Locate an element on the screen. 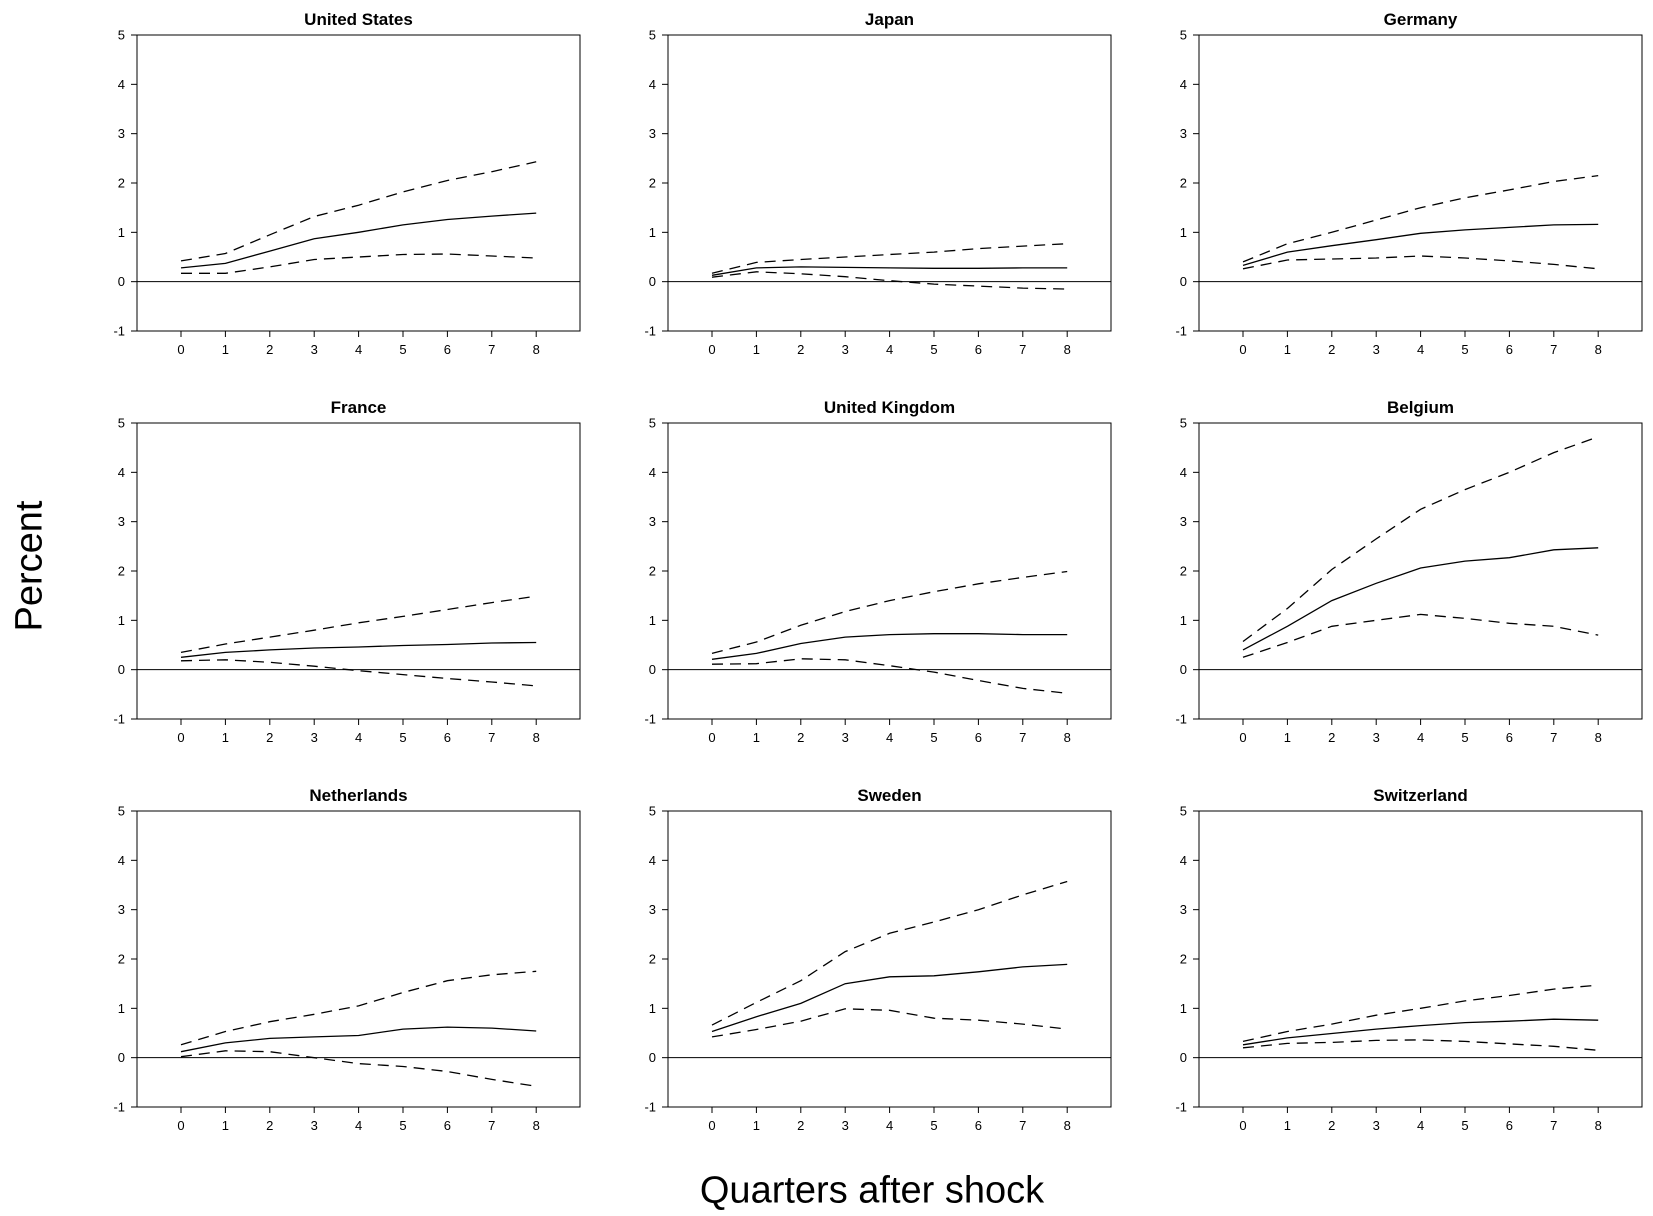 This screenshot has width=1653, height=1216. panel-title: Sweden is located at coordinates (889, 795).